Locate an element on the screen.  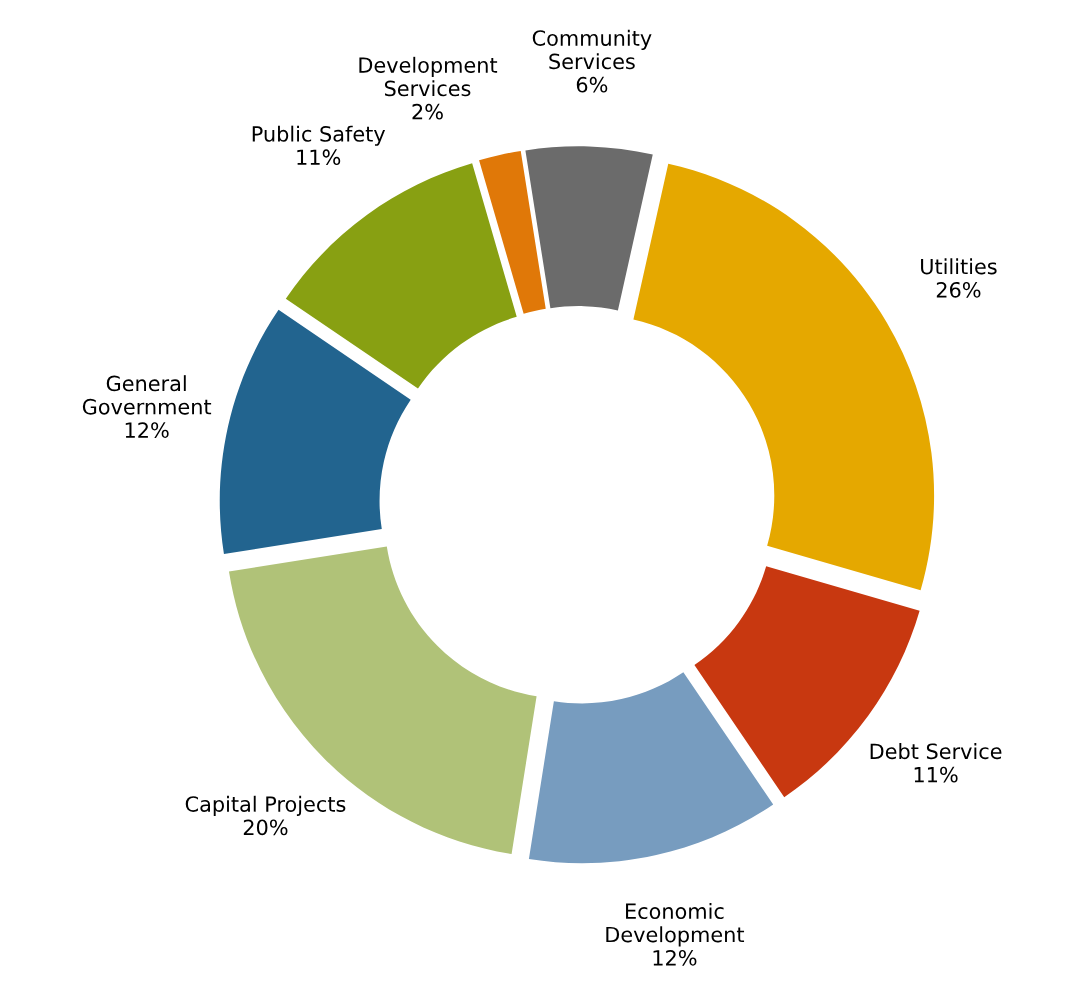
data-label: 2% is located at coordinates (427, 111).